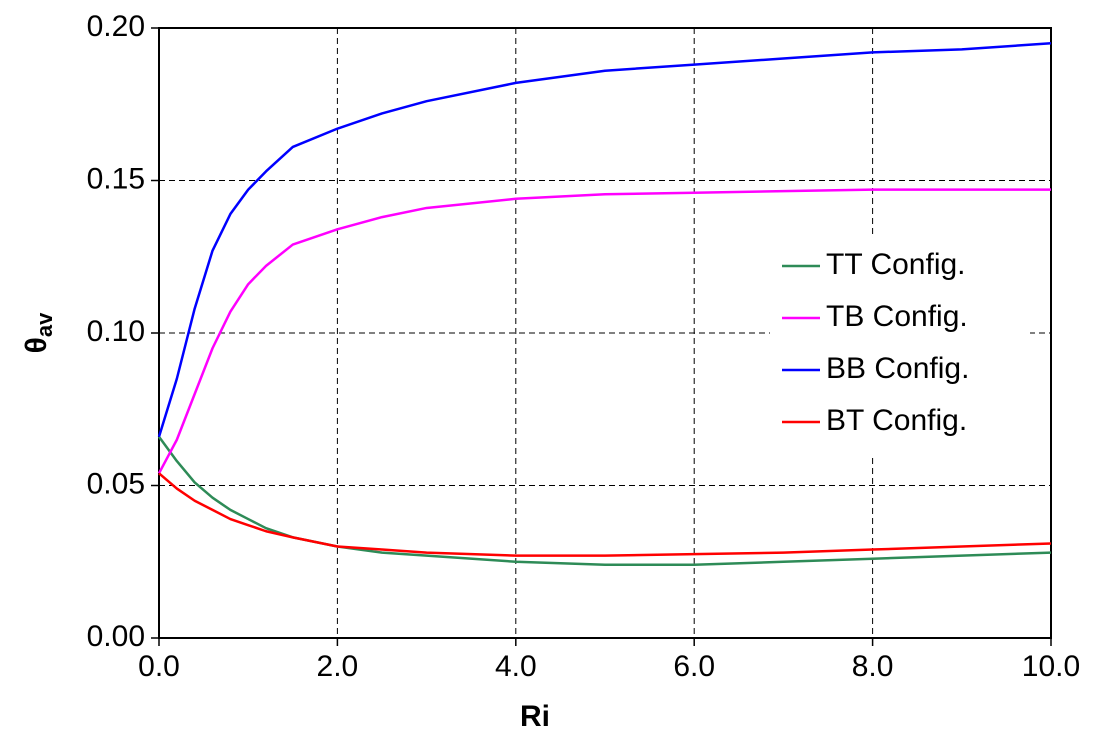  What do you see at coordinates (900, 347) in the screenshot?
I see `legend-box` at bounding box center [900, 347].